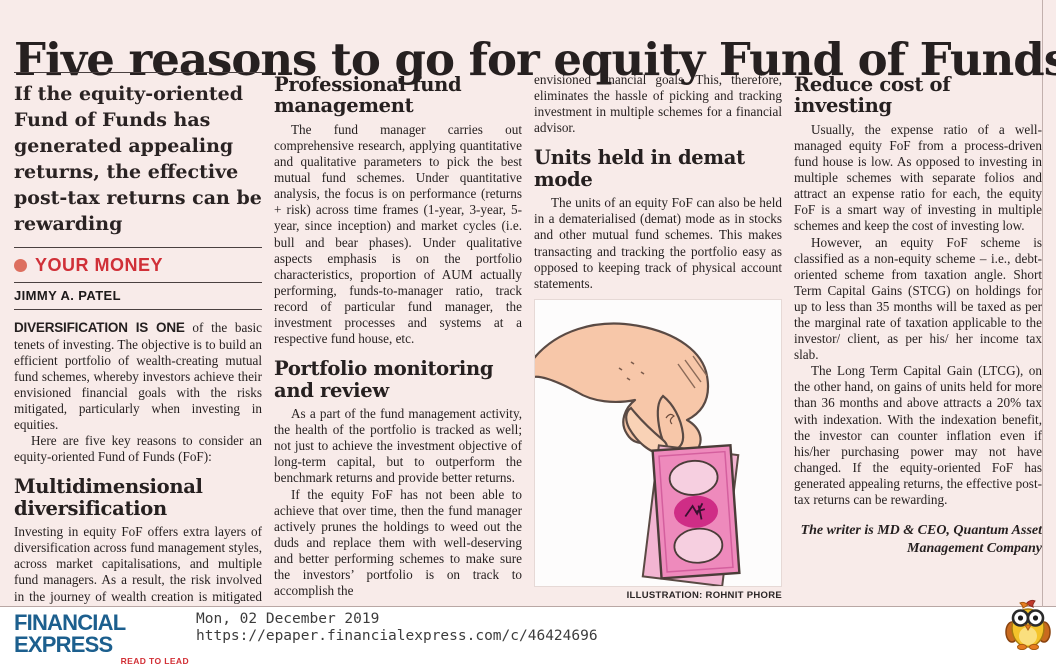  I want to click on illustration-credit: ILLUSTRATION: ROHNIT PHORE, so click(704, 595).